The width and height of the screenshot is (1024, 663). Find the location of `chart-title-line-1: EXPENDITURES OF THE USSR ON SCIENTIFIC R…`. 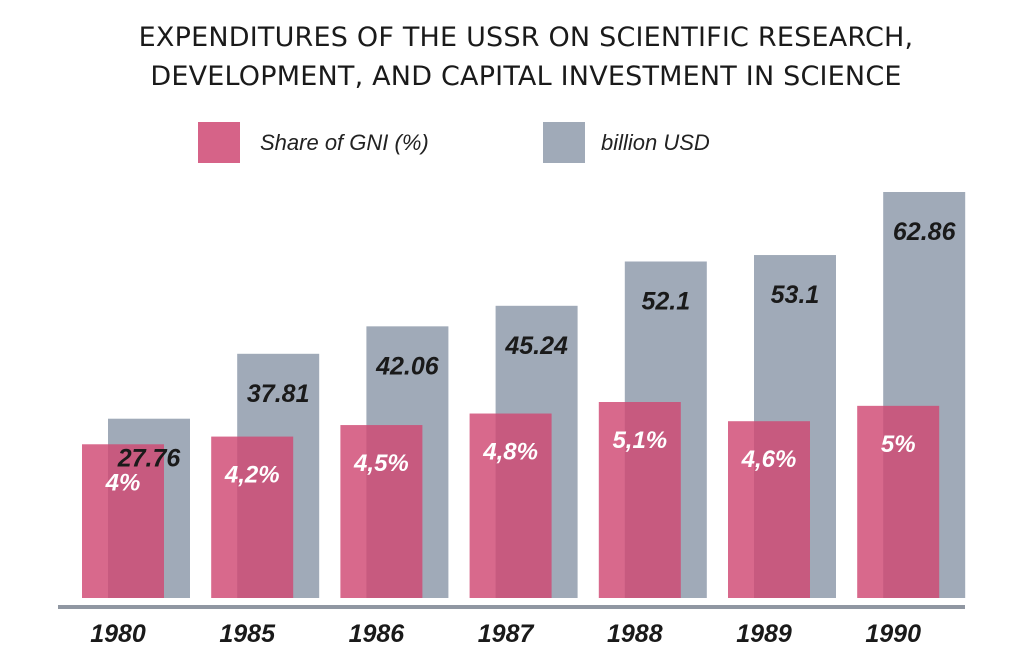

chart-title-line-1: EXPENDITURES OF THE USSR ON SCIENTIFIC R… is located at coordinates (526, 37).